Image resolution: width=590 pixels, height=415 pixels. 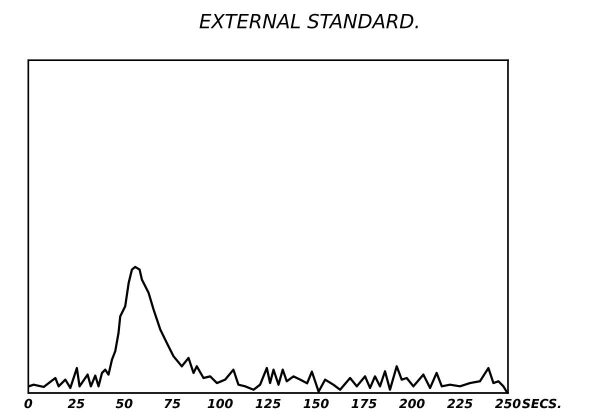 What do you see at coordinates (364, 403) in the screenshot?
I see `x-tick-label: 175` at bounding box center [364, 403].